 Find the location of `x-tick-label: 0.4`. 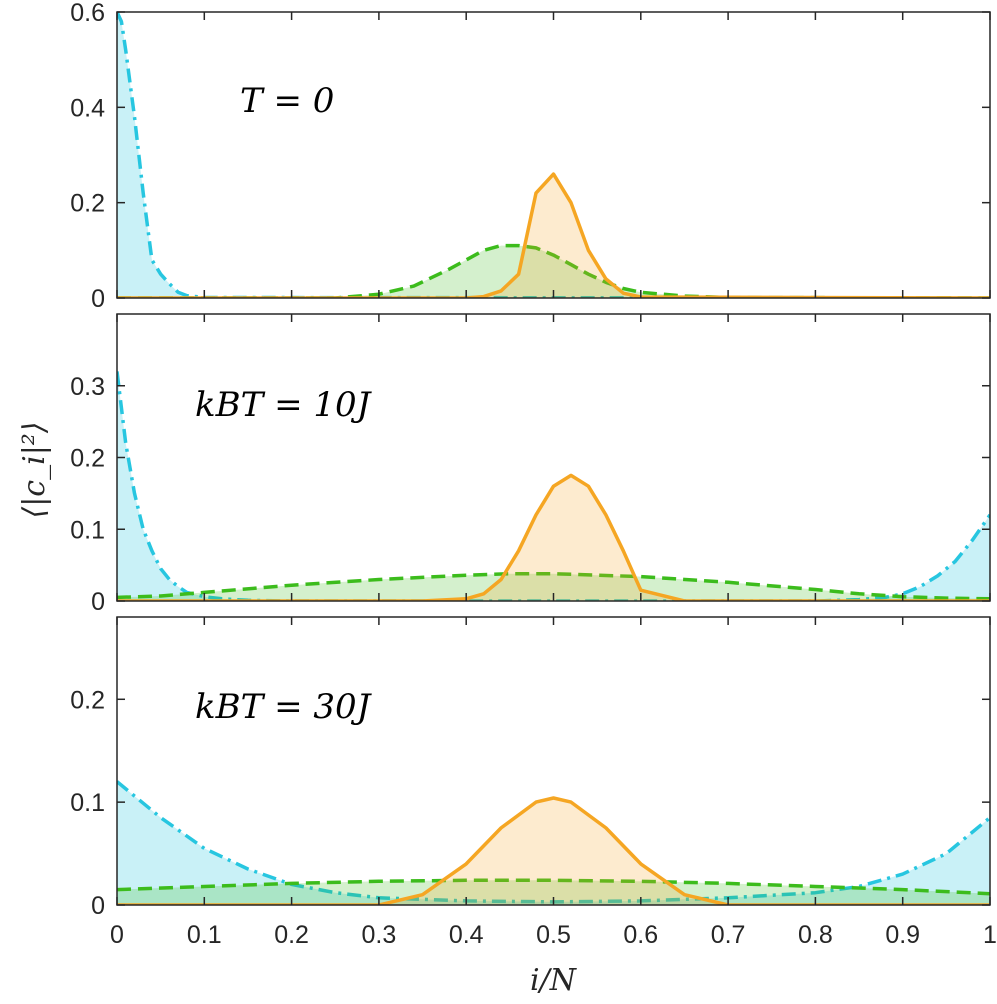

x-tick-label: 0.4 is located at coordinates (466, 935).